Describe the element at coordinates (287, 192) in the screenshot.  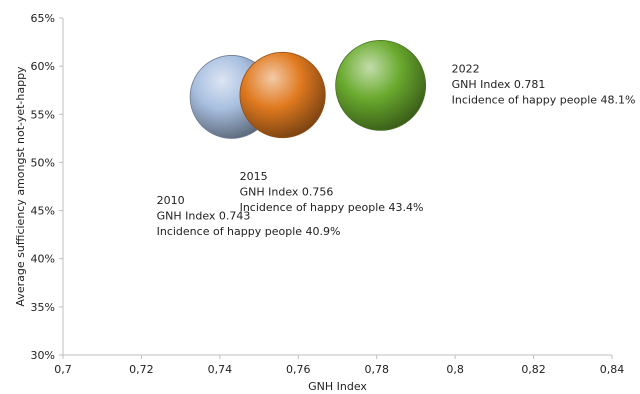
I see `annotation-line: GNH Index 0.756` at that location.